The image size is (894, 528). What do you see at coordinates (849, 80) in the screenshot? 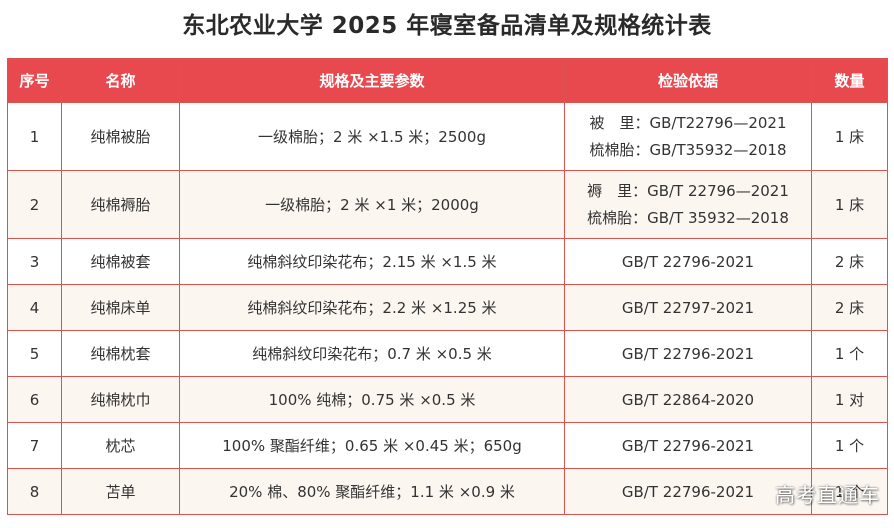
I see `header-qty: 数量` at bounding box center [849, 80].